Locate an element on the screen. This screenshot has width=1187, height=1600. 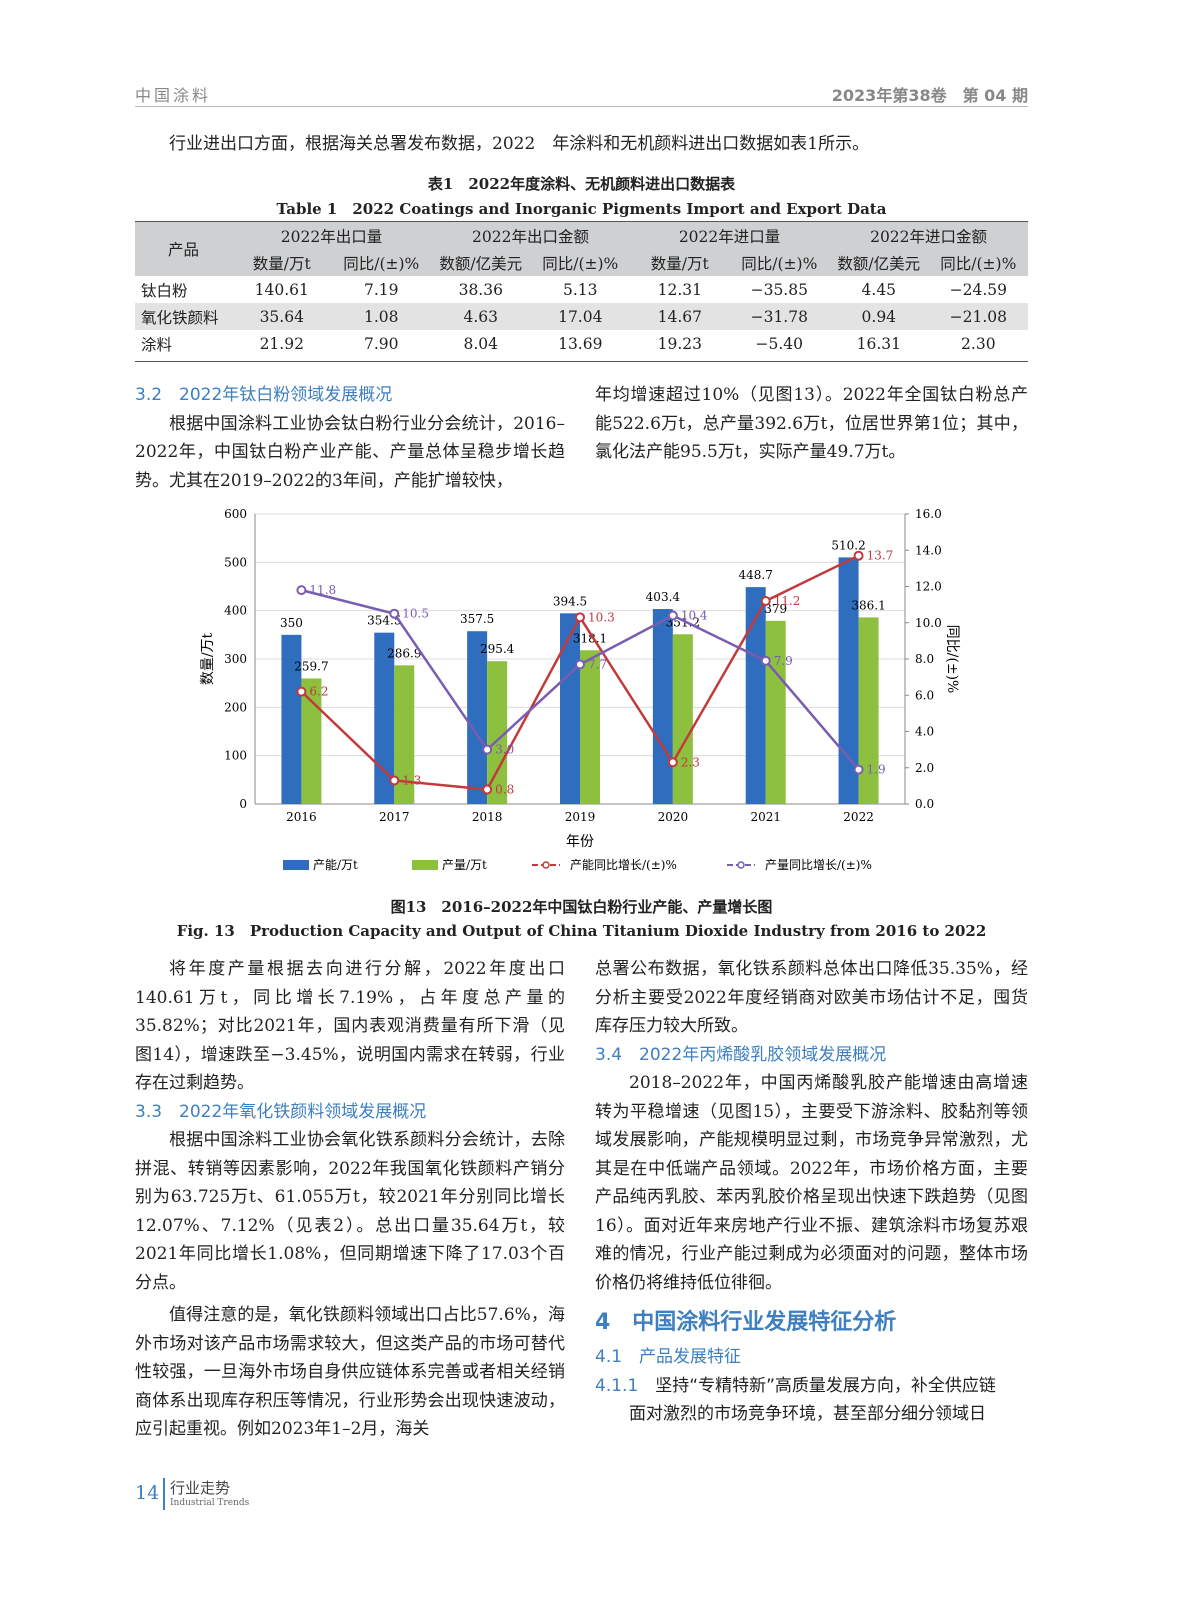
header-cell: 2022年出口量 is located at coordinates (332, 235).